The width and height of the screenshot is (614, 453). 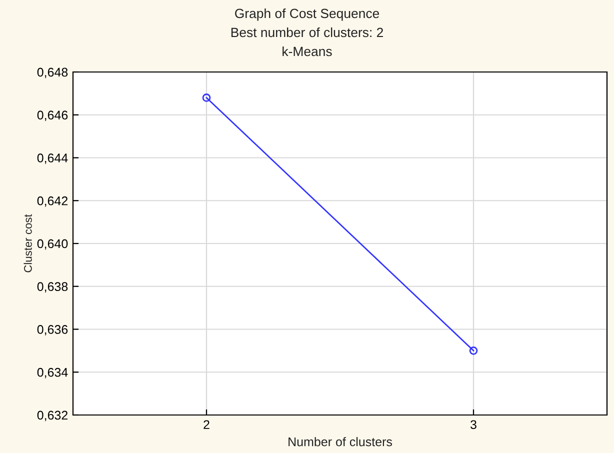 I want to click on y-tick-label: 0,634, so click(x=52, y=373).